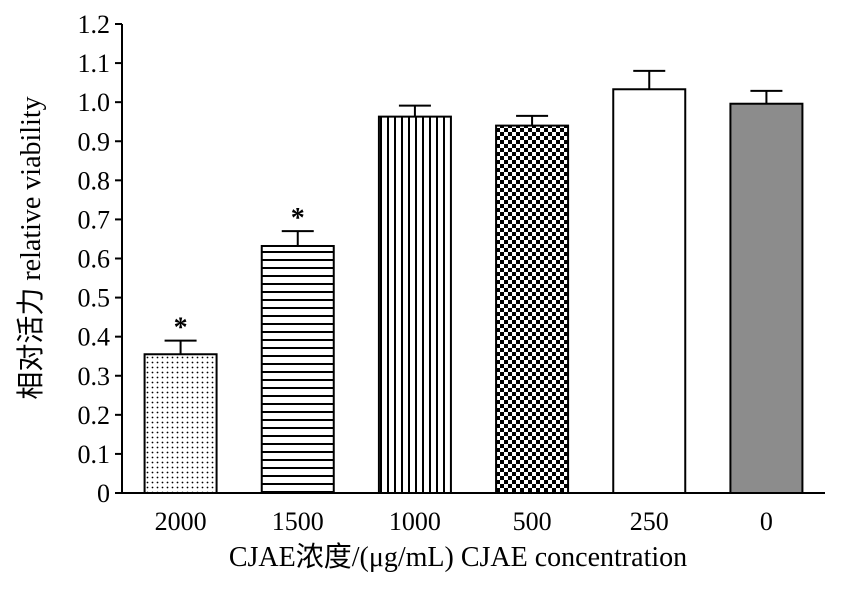 The width and height of the screenshot is (847, 602). Describe the element at coordinates (103, 493) in the screenshot. I see `y-tick-label: 0` at that location.